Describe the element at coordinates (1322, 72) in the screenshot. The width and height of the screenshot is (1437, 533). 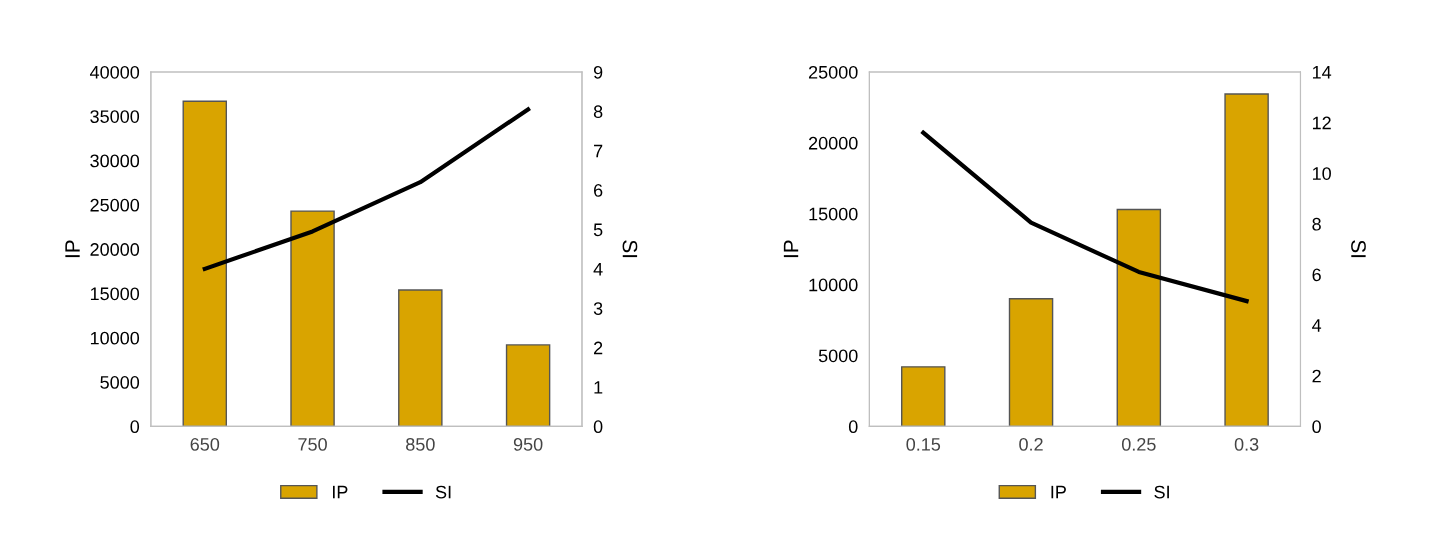
I see `y2-tick-label: 14` at that location.